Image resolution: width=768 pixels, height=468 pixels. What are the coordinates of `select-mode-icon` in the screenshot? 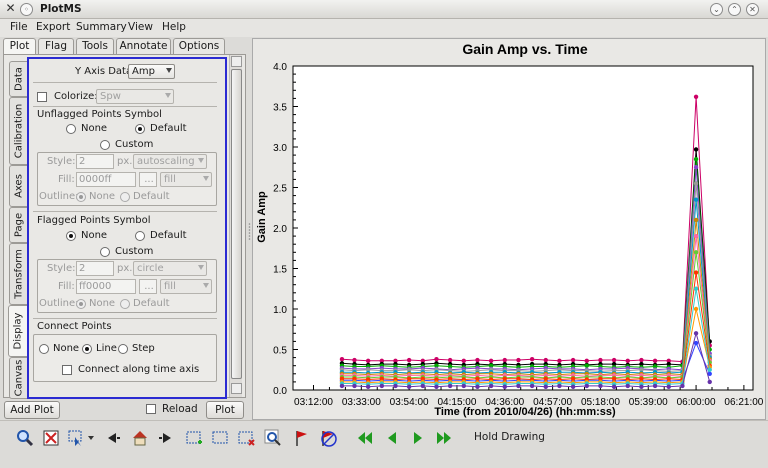 It's located at (76, 438).